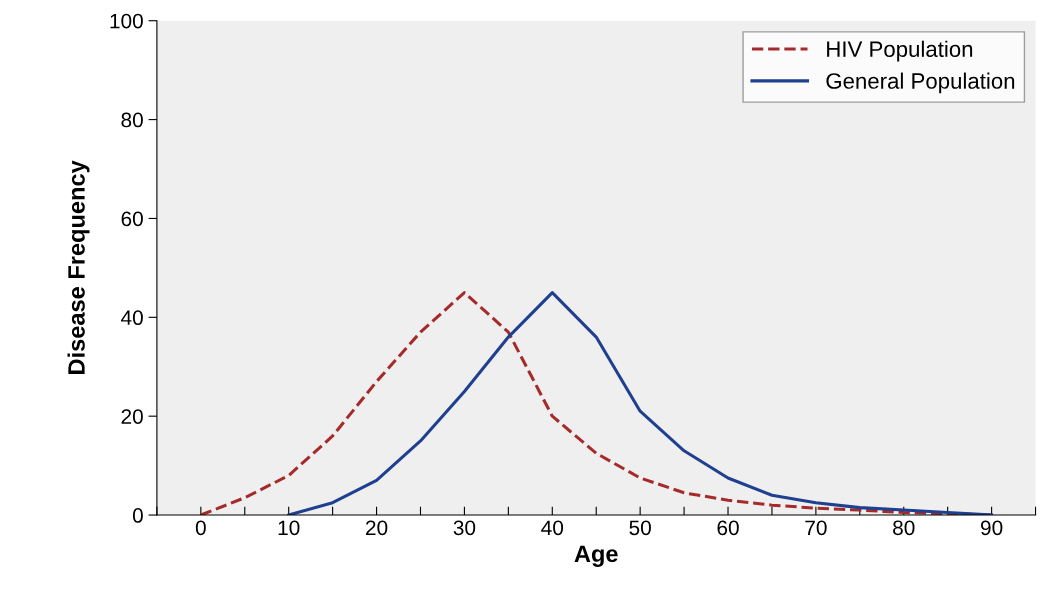 This screenshot has height=592, width=1046. What do you see at coordinates (137, 515) in the screenshot?
I see `y-tick-label: 0` at bounding box center [137, 515].